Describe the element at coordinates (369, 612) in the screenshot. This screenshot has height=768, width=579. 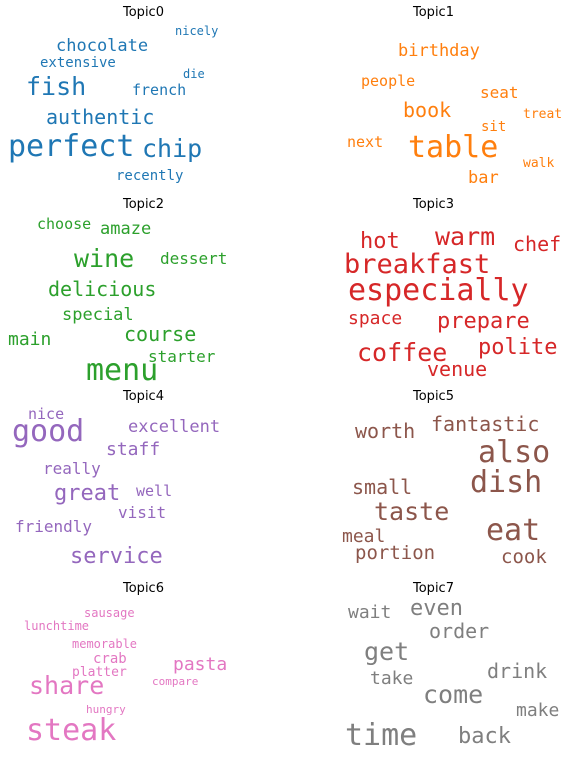
I see `cloud-word: wait` at that location.